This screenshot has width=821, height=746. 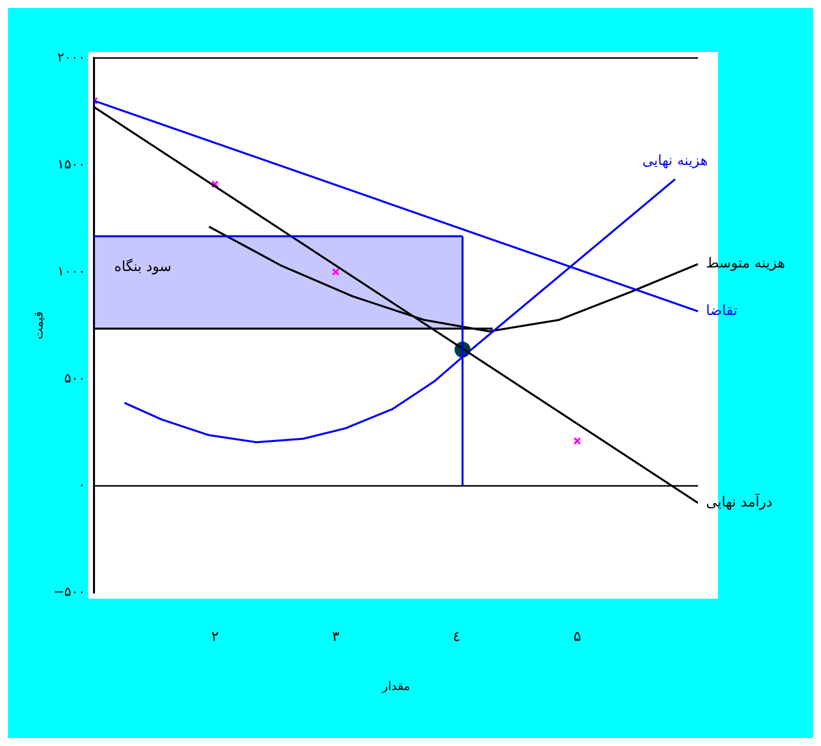 What do you see at coordinates (456, 636) in the screenshot?
I see `x-tick-label: ٤` at bounding box center [456, 636].